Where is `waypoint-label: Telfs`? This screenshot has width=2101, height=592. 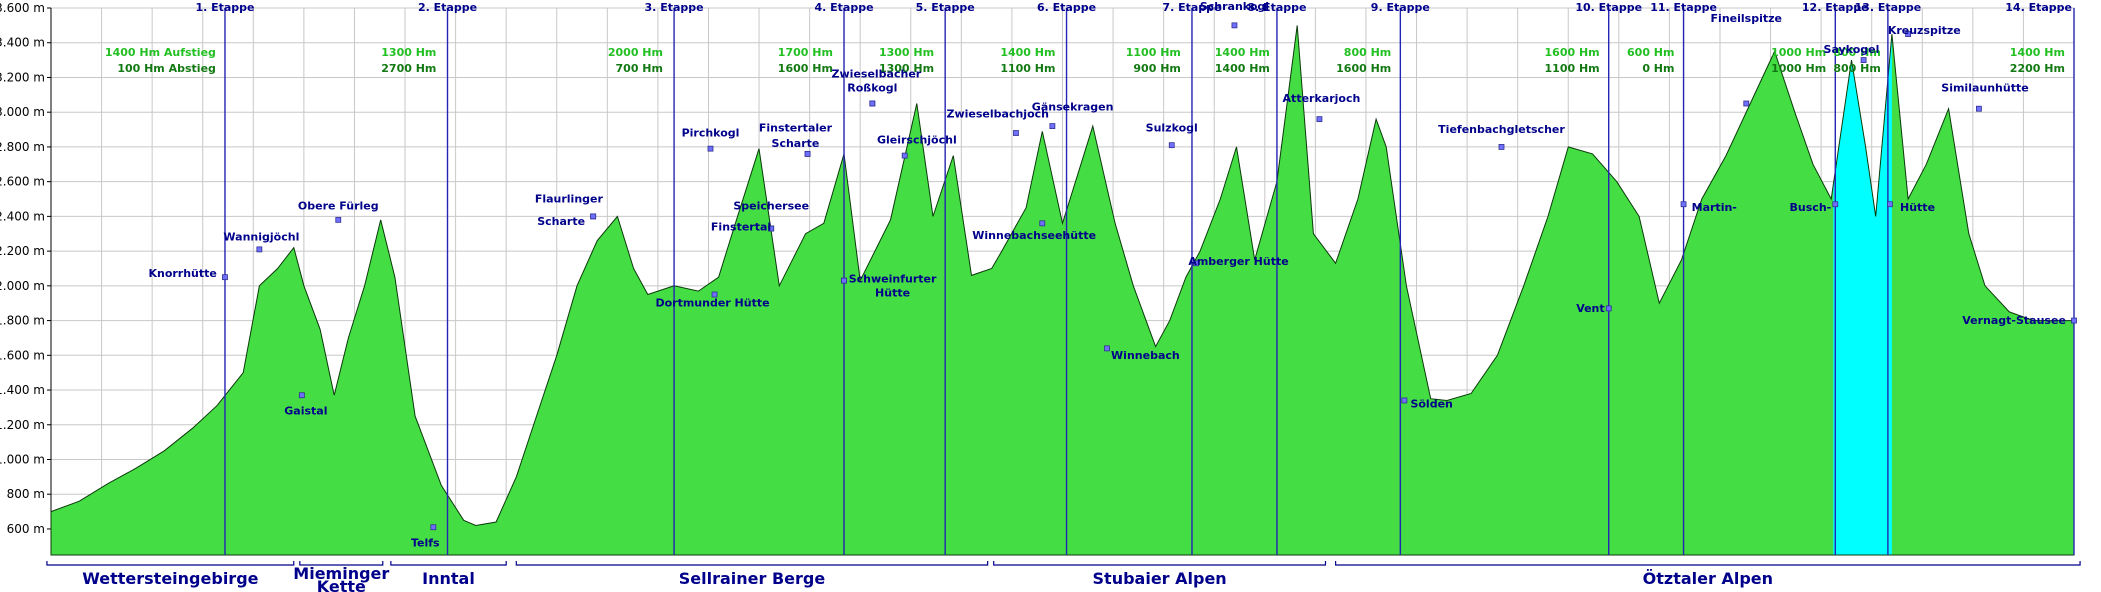
waypoint-label: Telfs is located at coordinates (425, 542).